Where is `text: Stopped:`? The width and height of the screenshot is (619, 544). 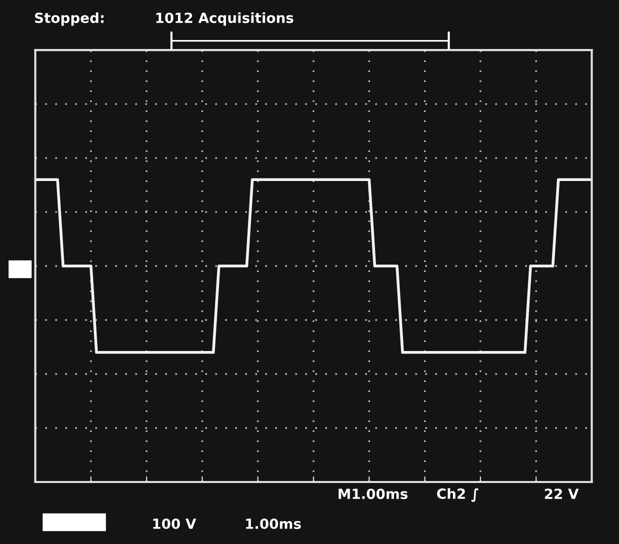
text: Stopped: is located at coordinates (69, 19).